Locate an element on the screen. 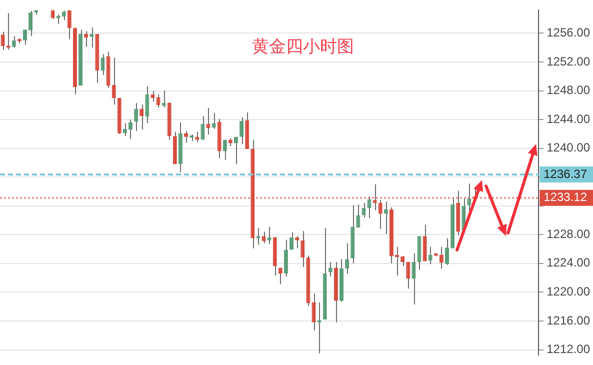 The height and width of the screenshot is (365, 593). y-tick-label: 1248.00 is located at coordinates (568, 90).